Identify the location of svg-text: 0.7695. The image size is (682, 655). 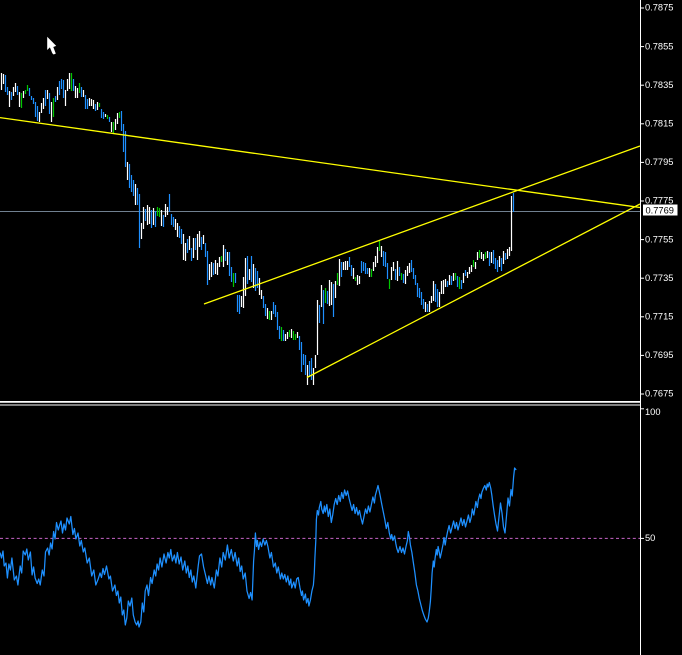
(659, 355).